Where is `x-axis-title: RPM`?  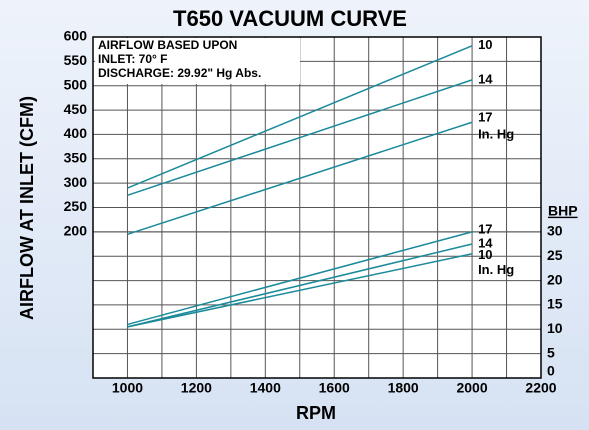 x-axis-title: RPM is located at coordinates (316, 413).